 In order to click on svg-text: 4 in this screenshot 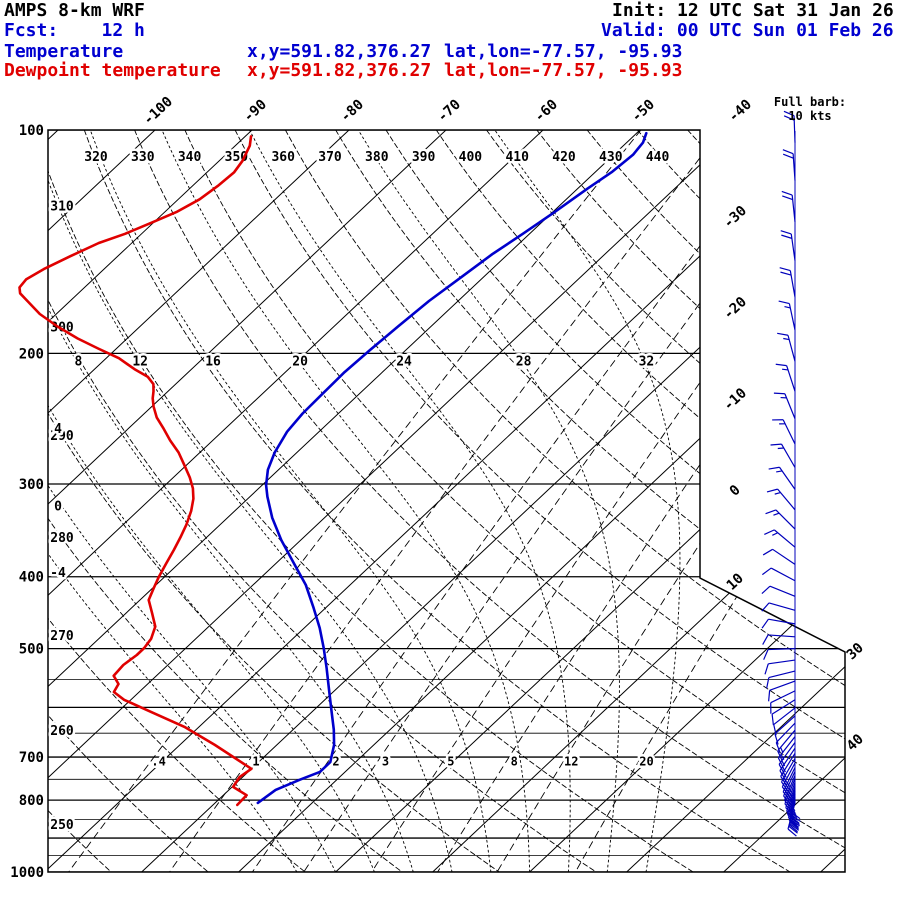, I will do `click(58, 429)`.